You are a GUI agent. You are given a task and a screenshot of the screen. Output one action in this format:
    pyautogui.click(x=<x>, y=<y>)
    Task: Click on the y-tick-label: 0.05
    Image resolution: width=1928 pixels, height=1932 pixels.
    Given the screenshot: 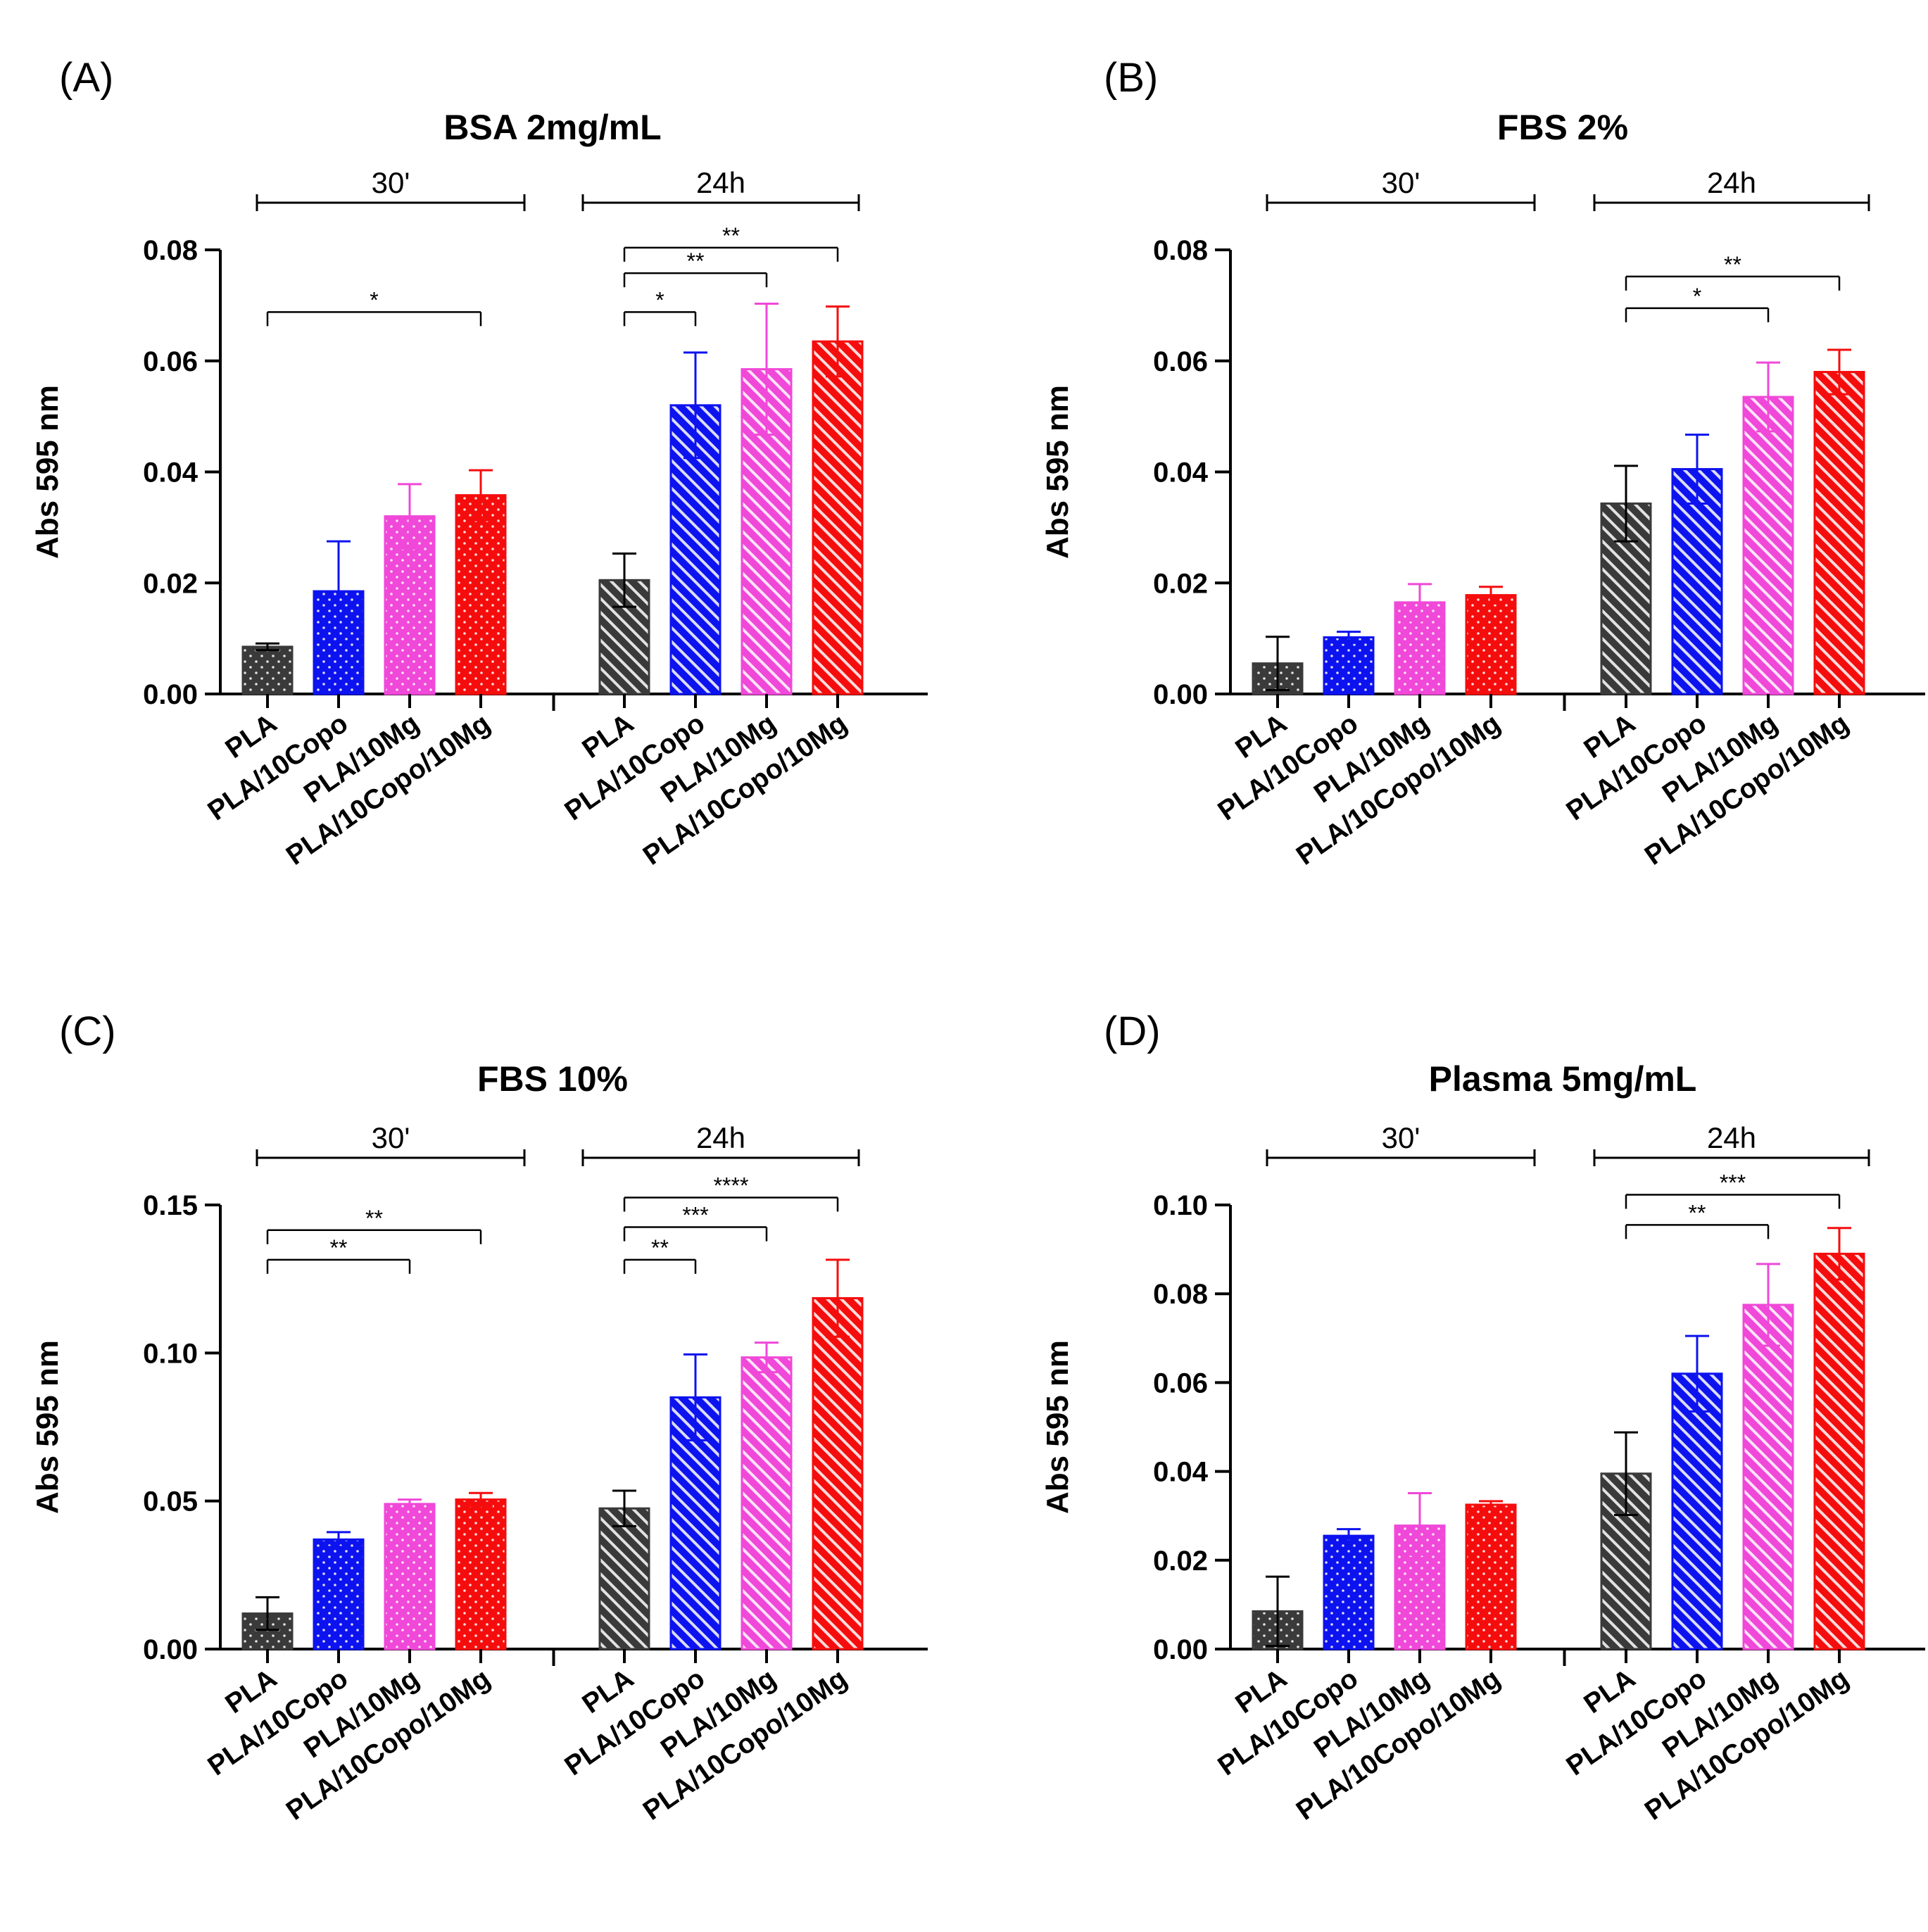 What is the action you would take?
    pyautogui.click(x=170, y=1501)
    